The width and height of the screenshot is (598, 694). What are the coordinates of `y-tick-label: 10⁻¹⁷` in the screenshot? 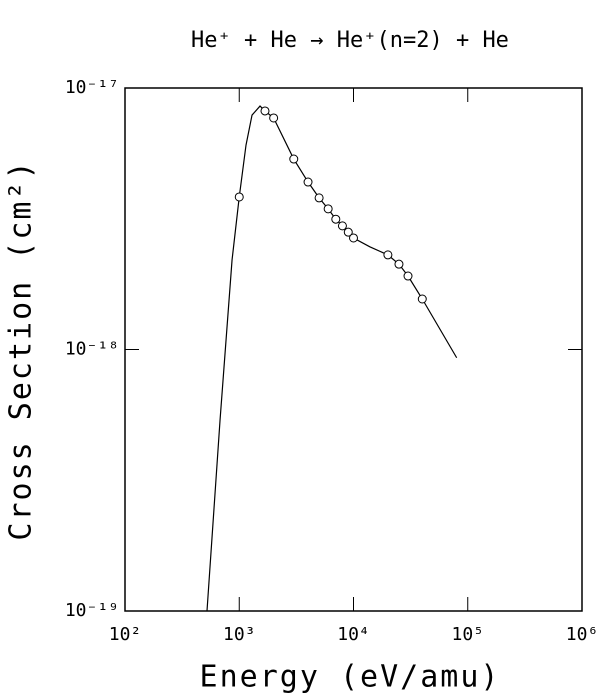 It's located at (92, 87).